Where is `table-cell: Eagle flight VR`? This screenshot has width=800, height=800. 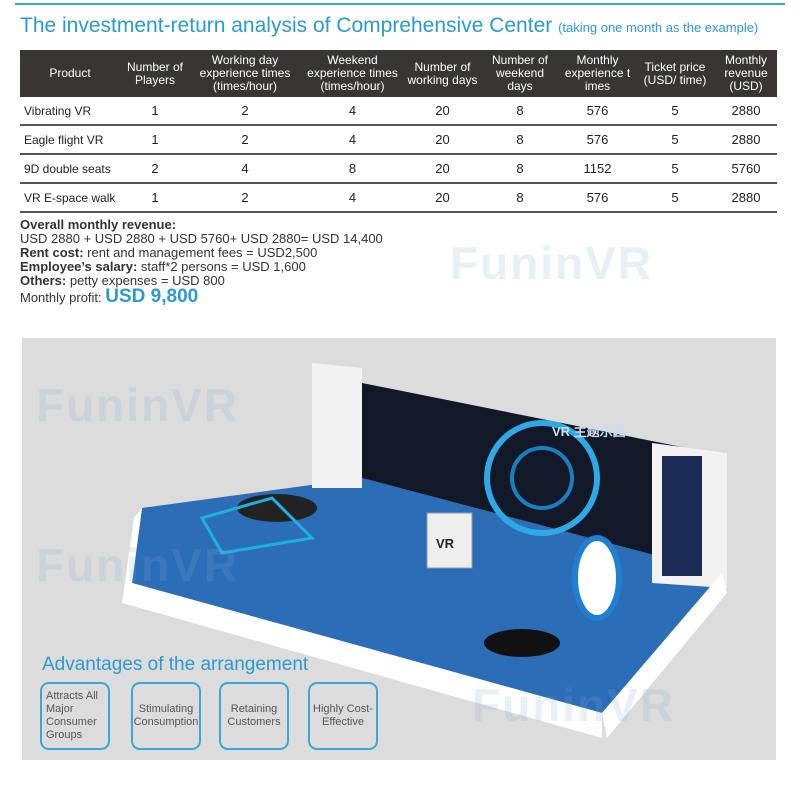 table-cell: Eagle flight VR is located at coordinates (70, 140).